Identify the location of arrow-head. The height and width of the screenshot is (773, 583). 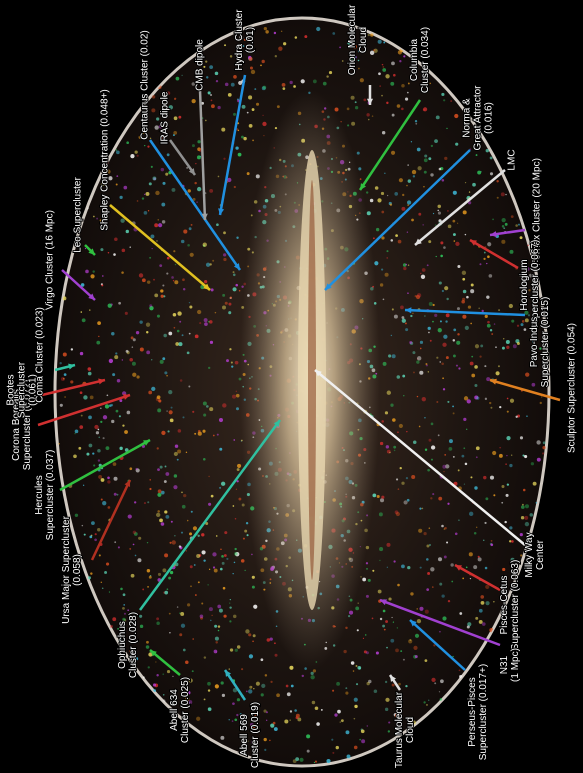
(236, 266).